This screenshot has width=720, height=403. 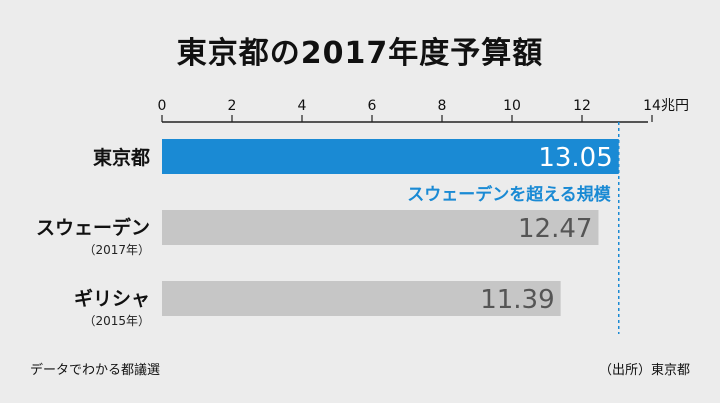 What do you see at coordinates (555, 229) in the screenshot?
I see `data-label: 12.47` at bounding box center [555, 229].